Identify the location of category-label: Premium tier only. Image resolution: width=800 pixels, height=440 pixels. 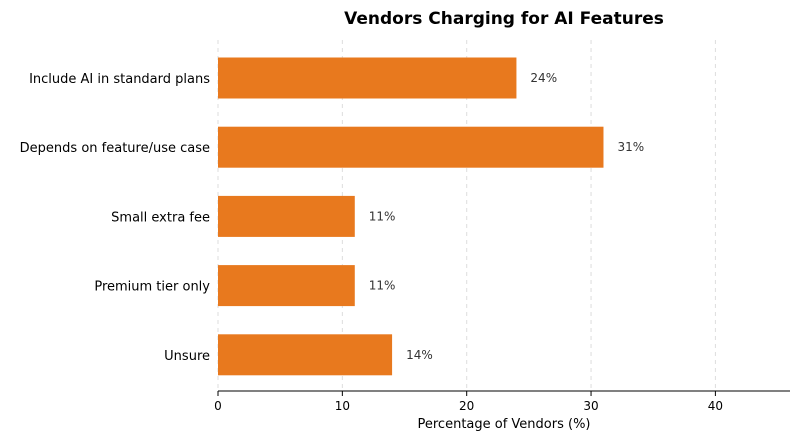
(152, 287).